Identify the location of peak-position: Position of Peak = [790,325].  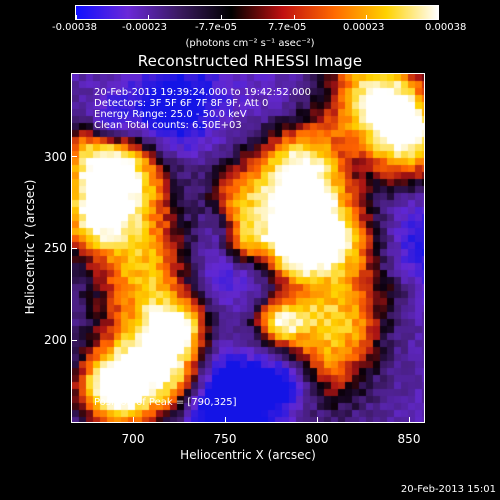
(165, 402).